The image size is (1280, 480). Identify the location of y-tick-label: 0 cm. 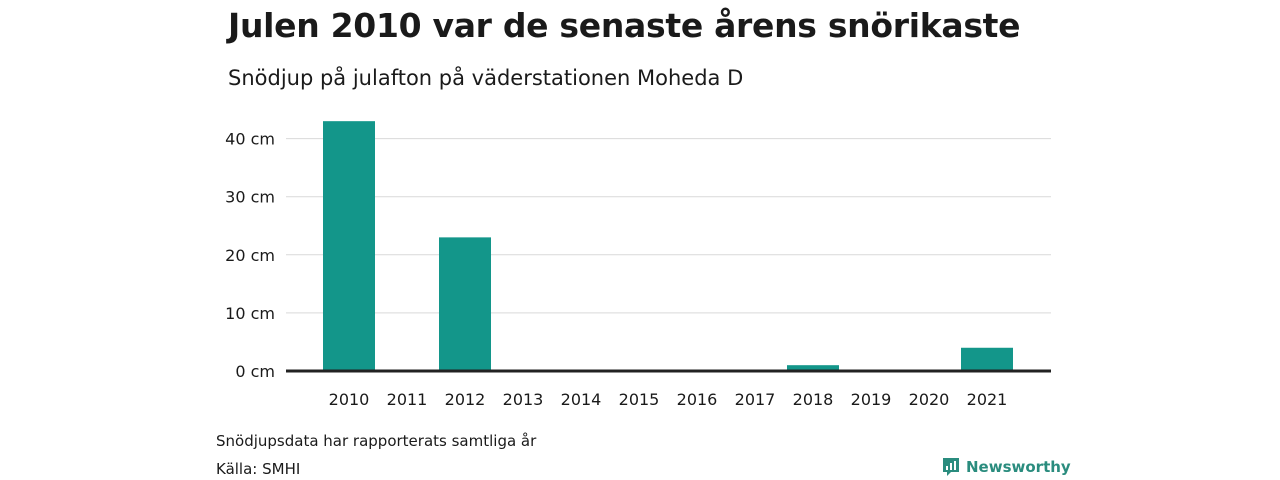
(255, 371).